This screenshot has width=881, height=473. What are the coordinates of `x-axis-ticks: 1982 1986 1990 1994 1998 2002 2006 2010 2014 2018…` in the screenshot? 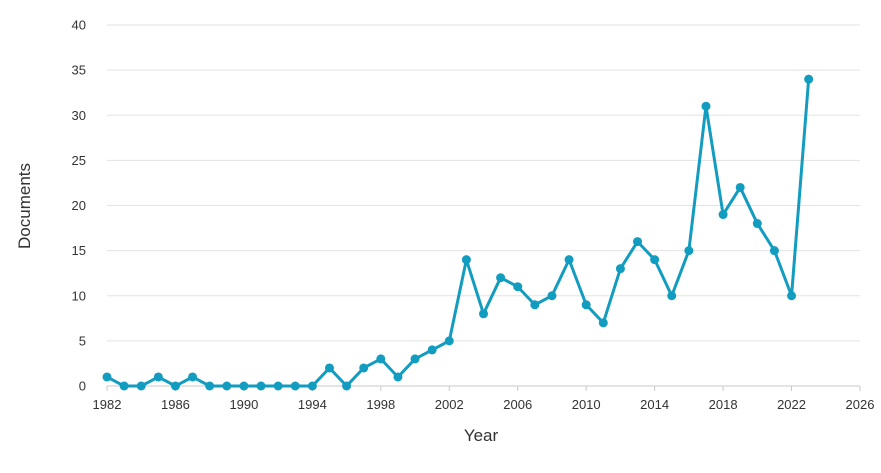 It's located at (484, 399).